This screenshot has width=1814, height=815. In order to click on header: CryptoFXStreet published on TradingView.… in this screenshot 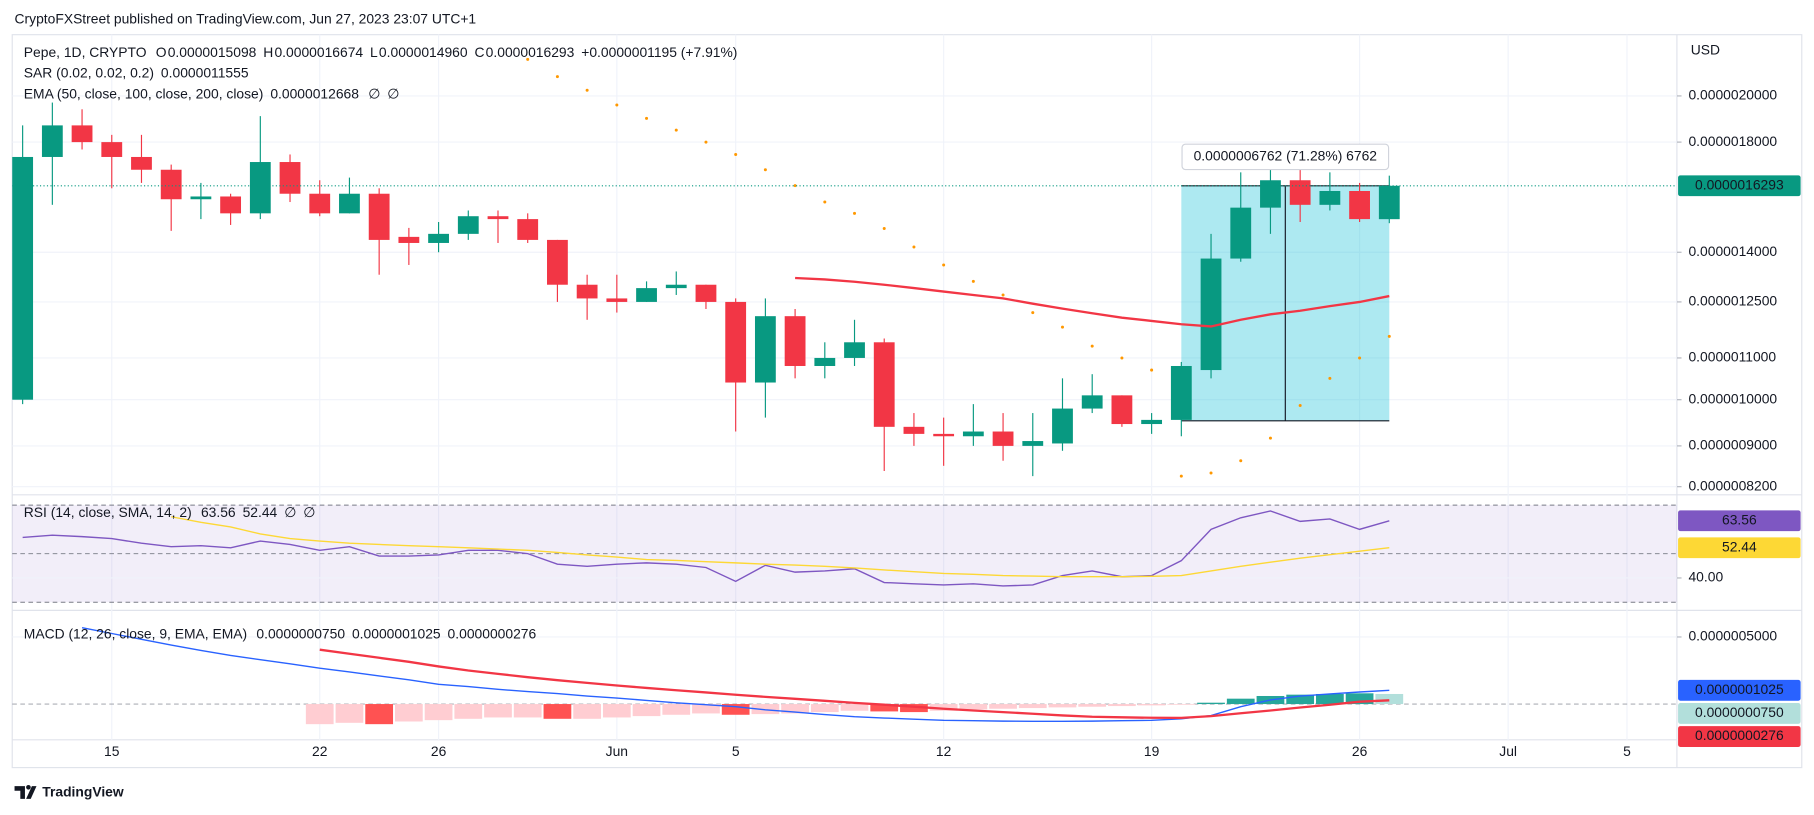, I will do `click(246, 18)`.